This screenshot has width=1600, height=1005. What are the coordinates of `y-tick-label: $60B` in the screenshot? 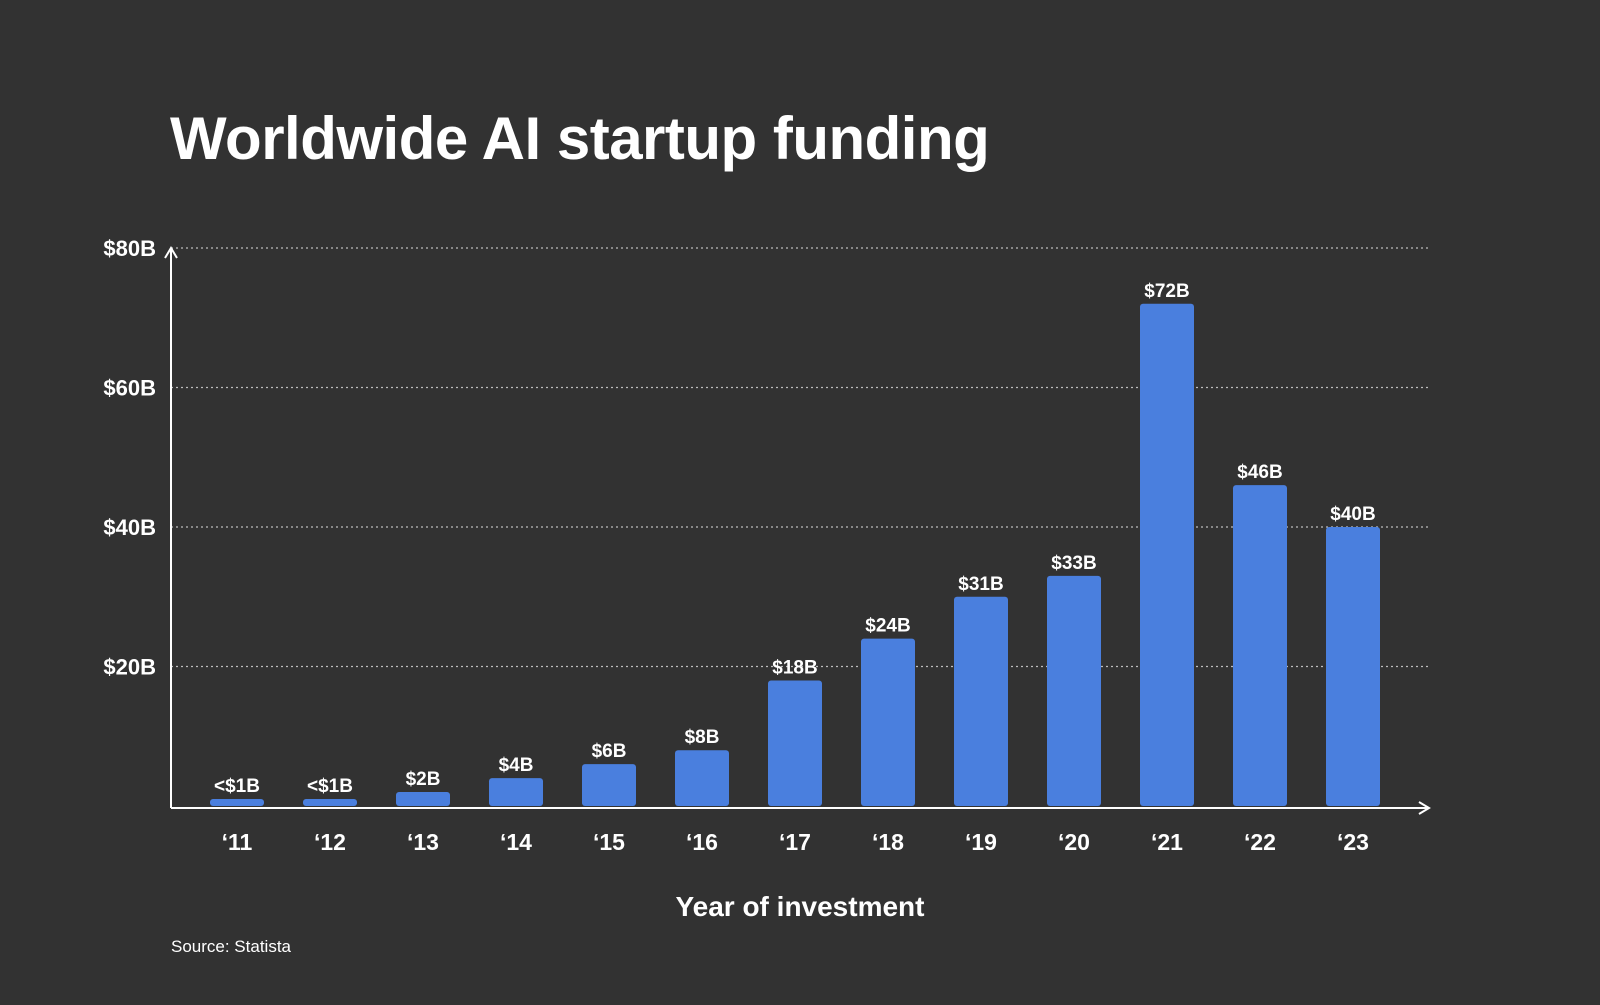 It's located at (129, 388).